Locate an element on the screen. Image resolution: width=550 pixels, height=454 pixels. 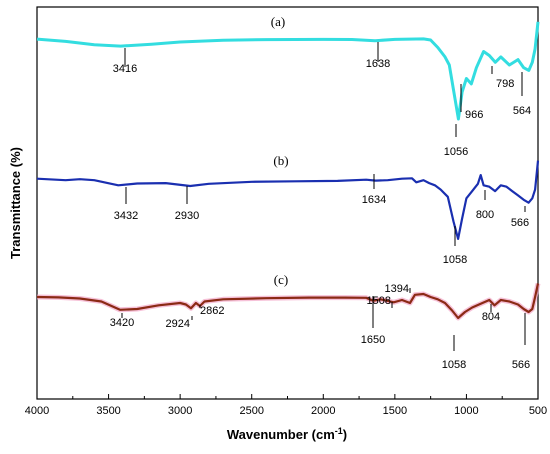
peak-label: 2930 is located at coordinates (187, 216).